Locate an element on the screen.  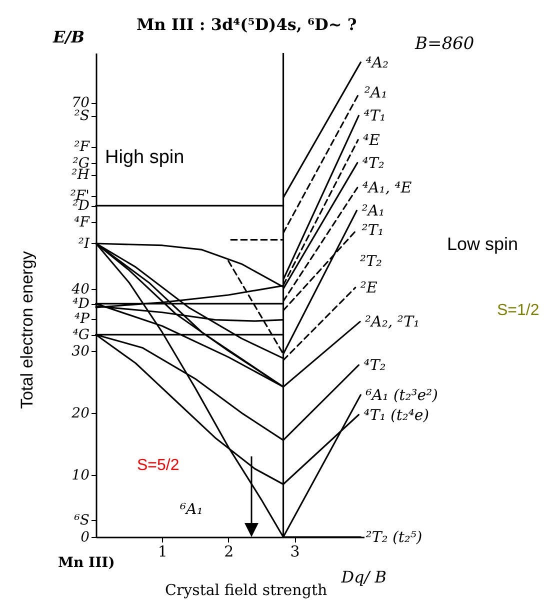
series-label: ²T₁ is located at coordinates (373, 229).